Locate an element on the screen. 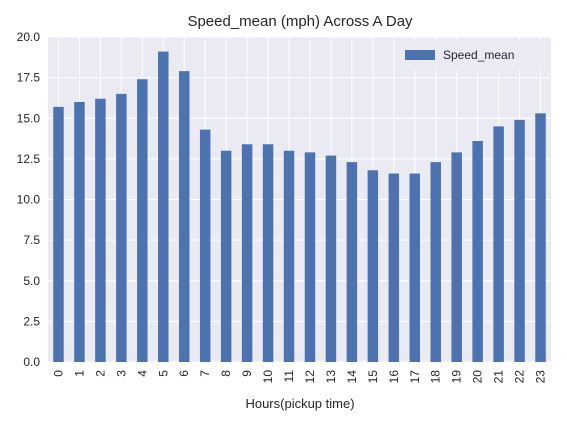 This screenshot has width=567, height=427. x-tick-label: 15 is located at coordinates (373, 377).